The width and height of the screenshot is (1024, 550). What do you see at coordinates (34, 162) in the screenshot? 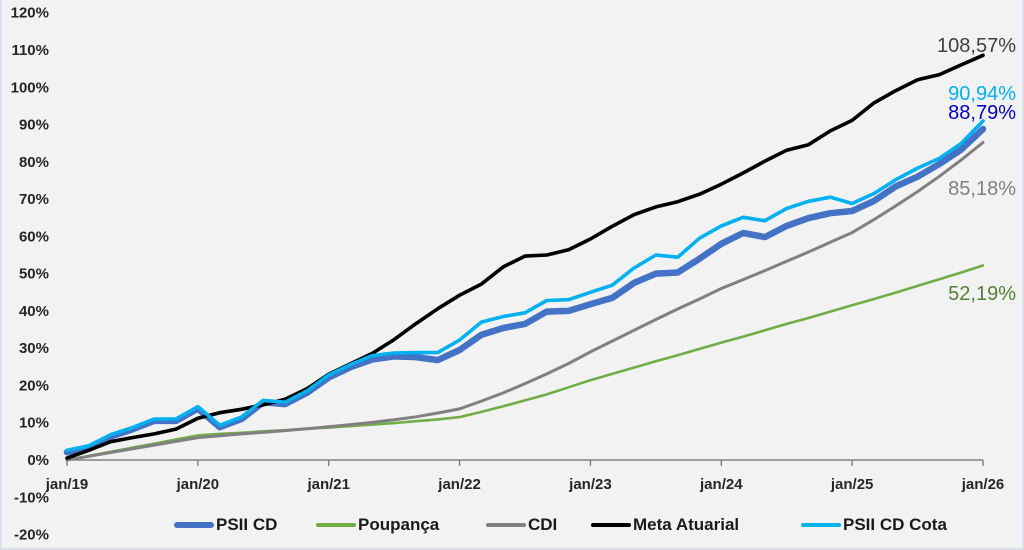
I see `y-tick-label: 80%` at bounding box center [34, 162].